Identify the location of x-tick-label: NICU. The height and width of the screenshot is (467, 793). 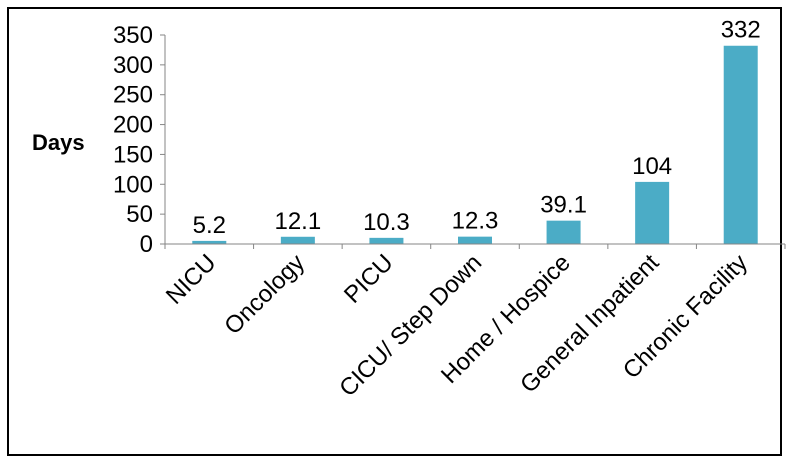
(191, 279).